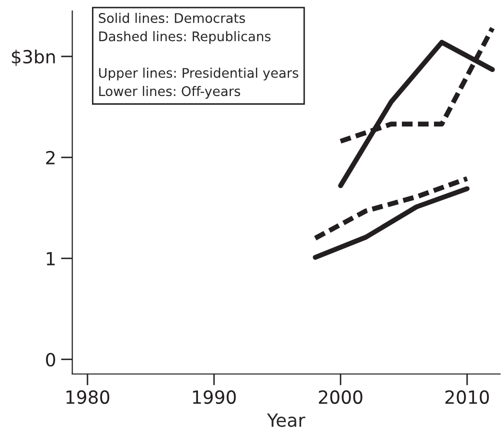 The image size is (501, 445). Describe the element at coordinates (169, 92) in the screenshot. I see `annotation: Lower lines: Off-years` at that location.